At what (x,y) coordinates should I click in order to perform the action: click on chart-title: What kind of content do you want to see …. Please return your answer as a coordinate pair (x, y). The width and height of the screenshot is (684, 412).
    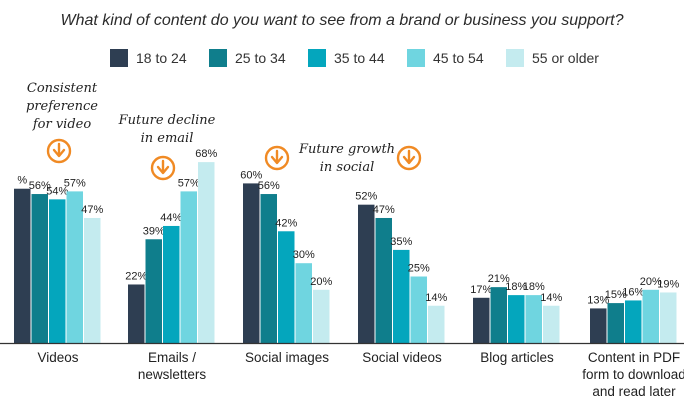
    Looking at the image, I should click on (342, 20).